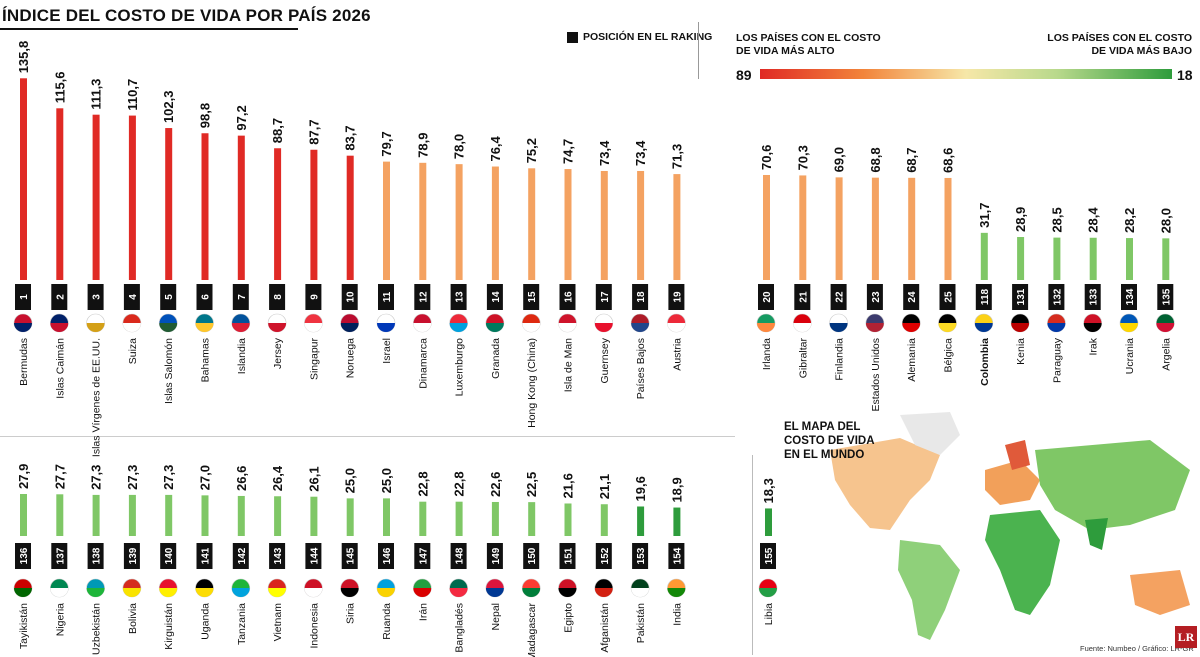  Describe the element at coordinates (24, 626) in the screenshot. I see `country-label: Tayikistán` at that location.